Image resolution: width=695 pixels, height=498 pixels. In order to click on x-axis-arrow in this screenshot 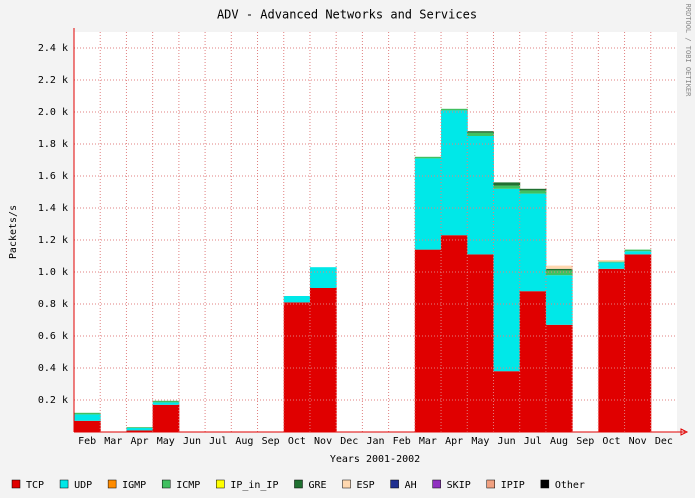, I will do `click(684, 432)`.